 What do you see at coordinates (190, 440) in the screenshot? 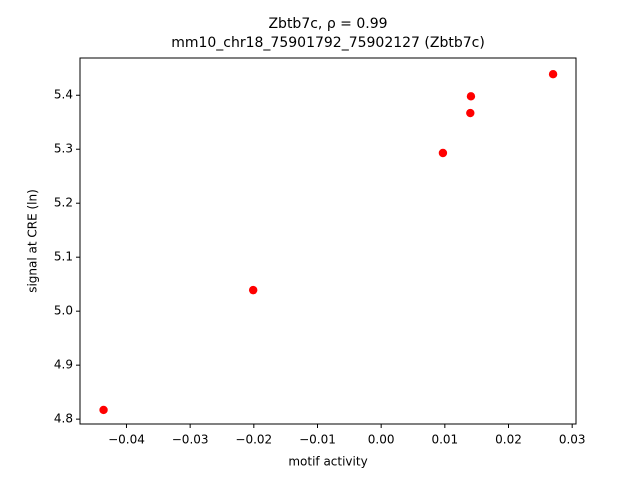
I see `x-tick-label: −0.03` at bounding box center [190, 440].